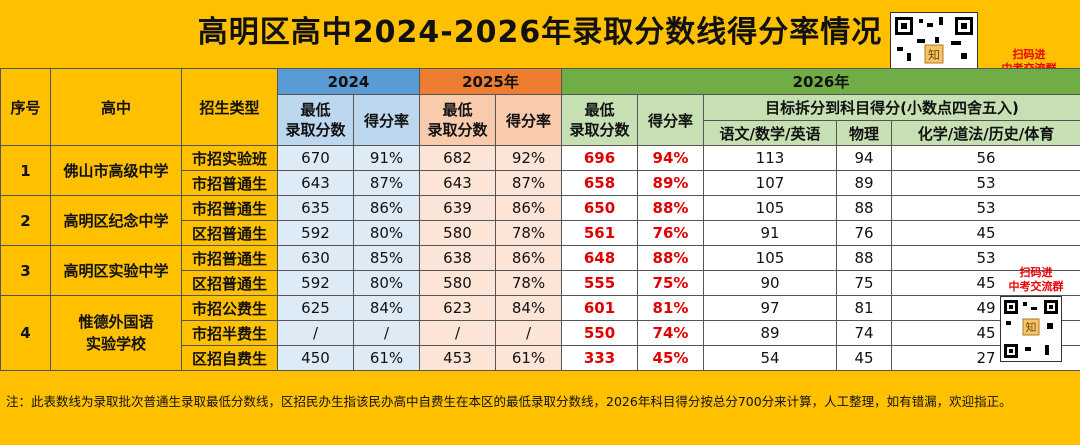 The image size is (1080, 445). Describe the element at coordinates (599, 333) in the screenshot. I see `score-2026: 550` at that location.